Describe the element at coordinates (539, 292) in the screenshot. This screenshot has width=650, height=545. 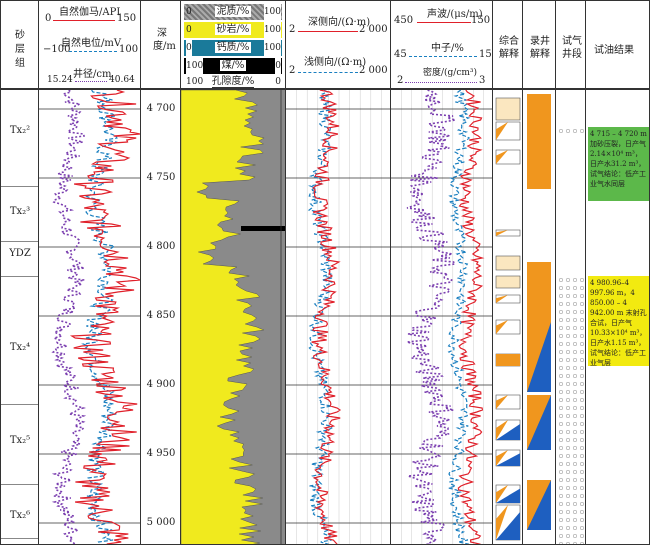
I see `mud-interp-block` at that location.